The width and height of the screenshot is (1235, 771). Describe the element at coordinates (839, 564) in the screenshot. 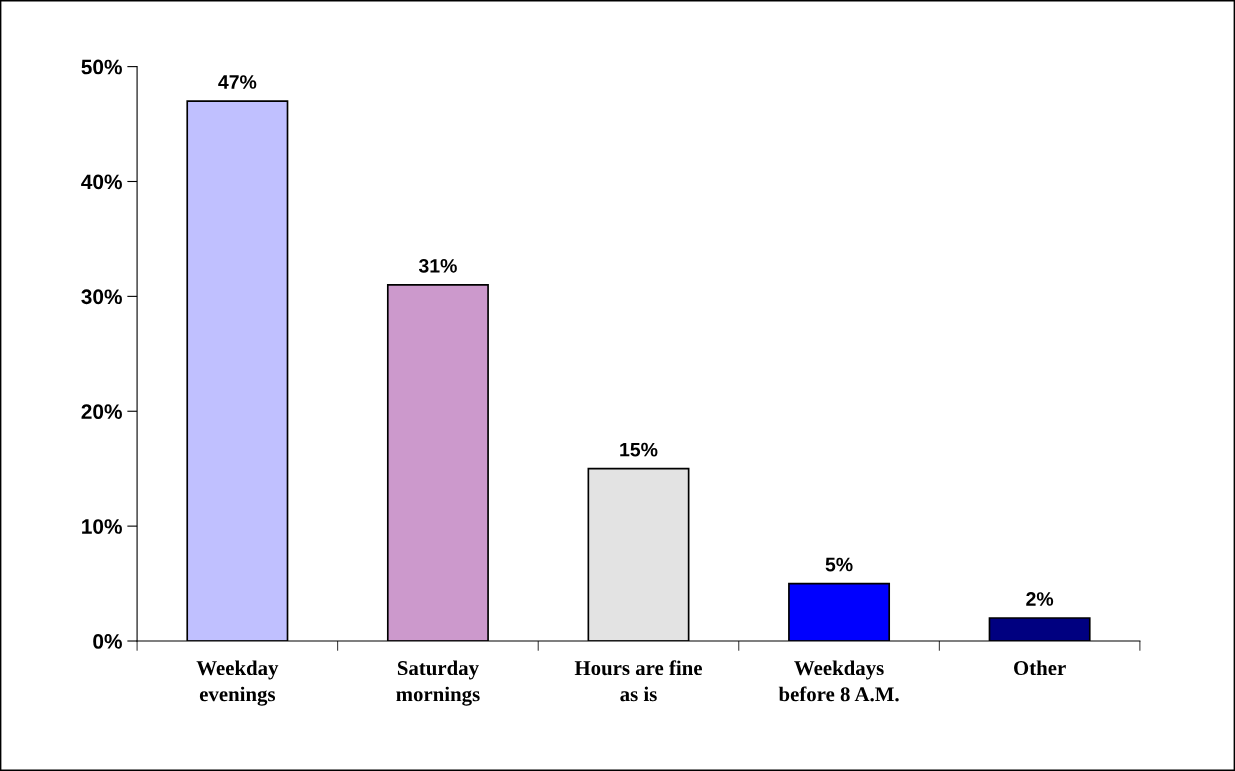

I see `data-label: 5%` at that location.